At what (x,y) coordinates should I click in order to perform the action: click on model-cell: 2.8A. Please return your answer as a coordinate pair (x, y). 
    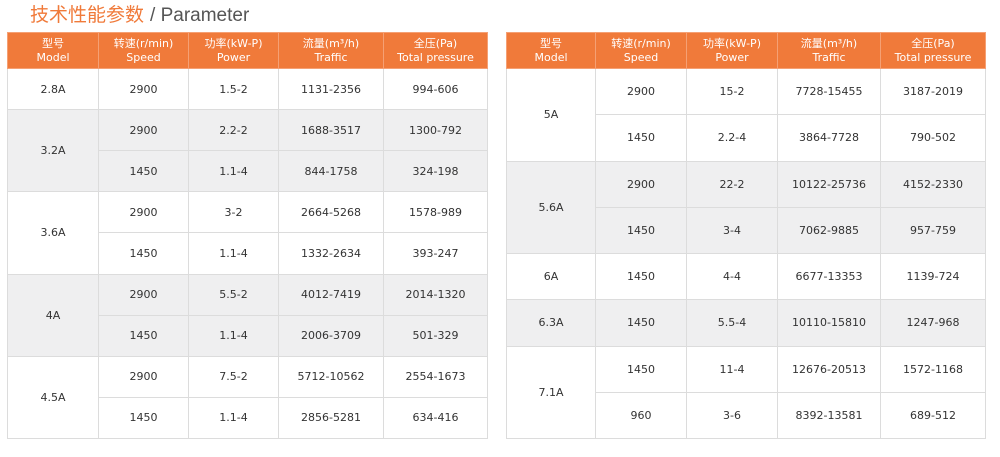
    Looking at the image, I should click on (53, 89).